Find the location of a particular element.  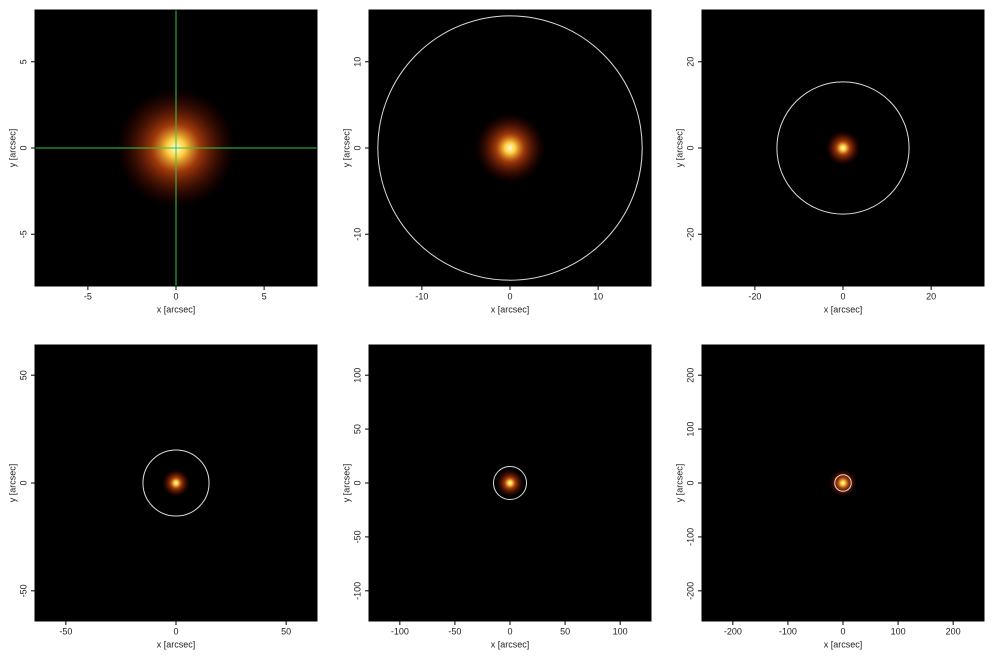

panel: -10 0 10 -10 0 10 x [arcsec] y [arcsec] is located at coordinates (496, 161).